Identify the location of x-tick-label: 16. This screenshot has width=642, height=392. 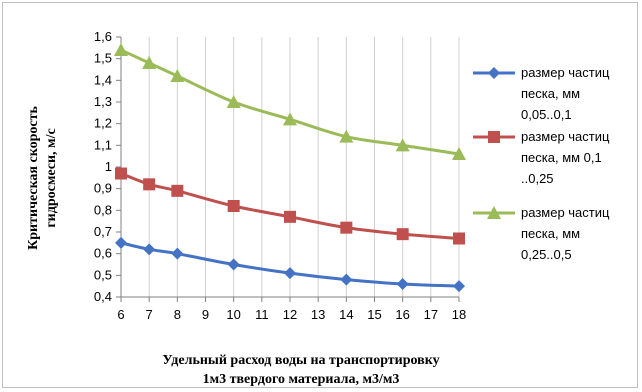
(402, 314).